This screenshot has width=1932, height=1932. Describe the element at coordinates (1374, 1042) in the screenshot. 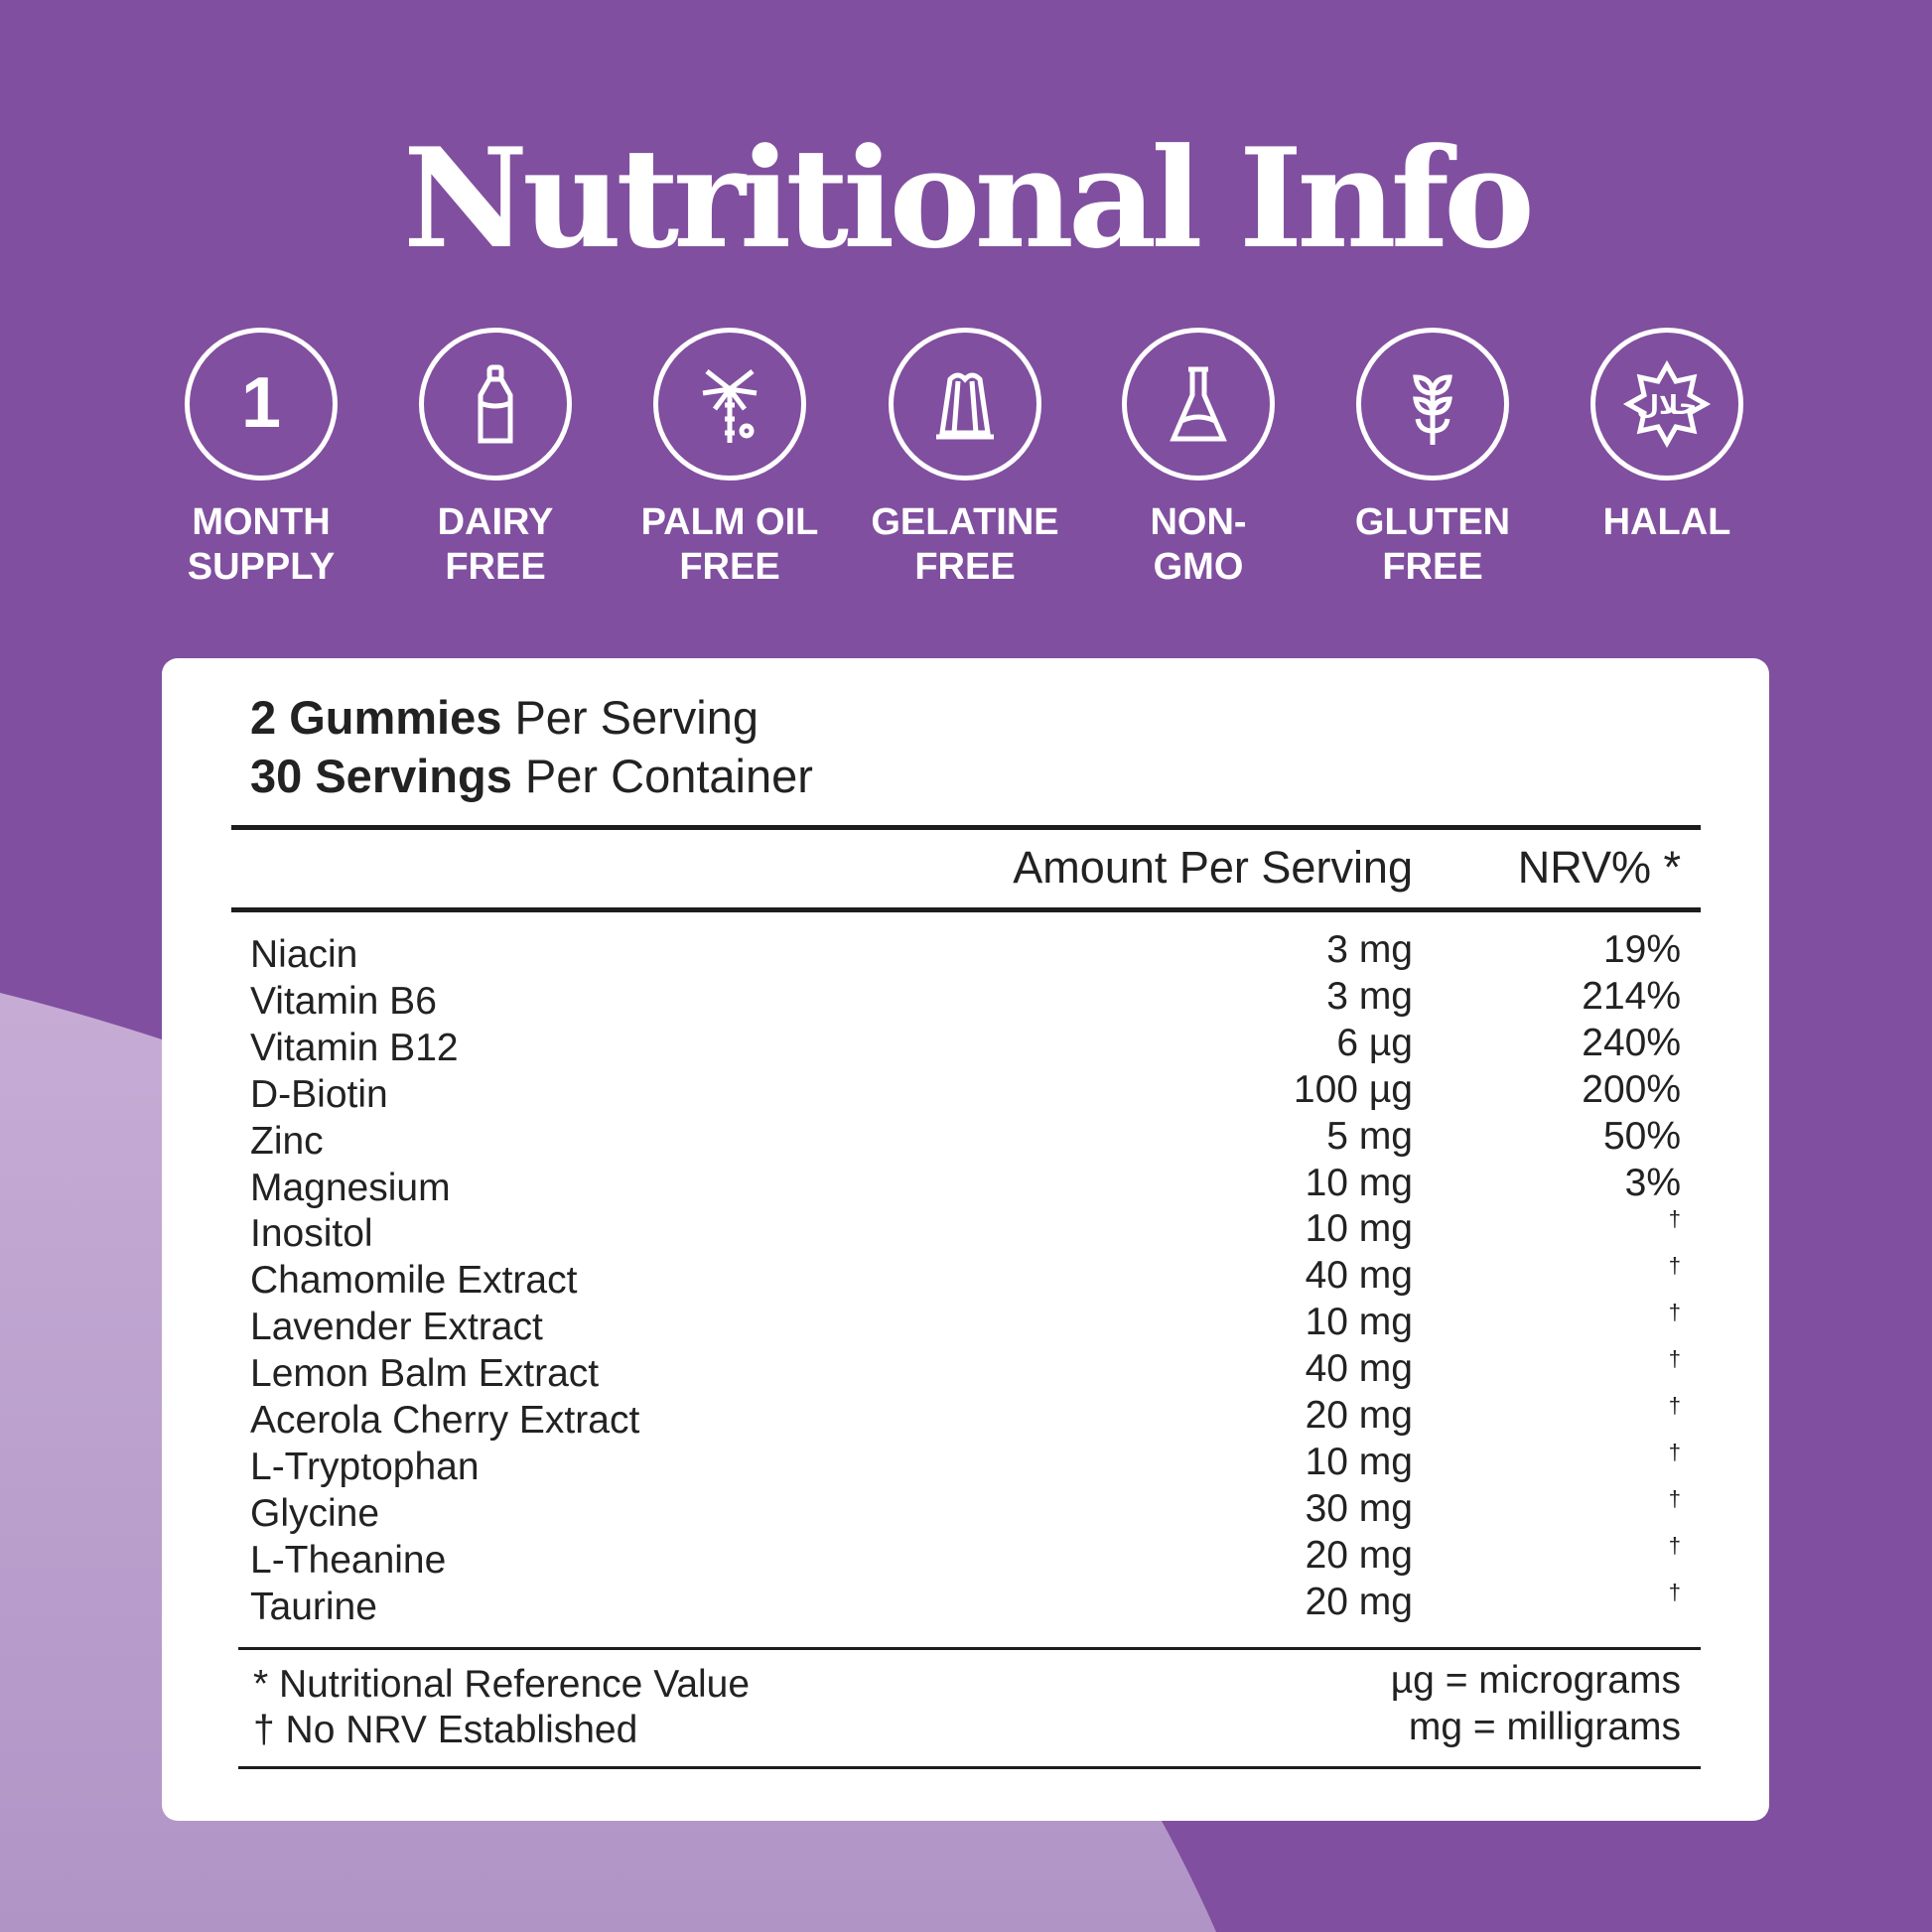

I see `nutrient-amount: 6 µg` at that location.